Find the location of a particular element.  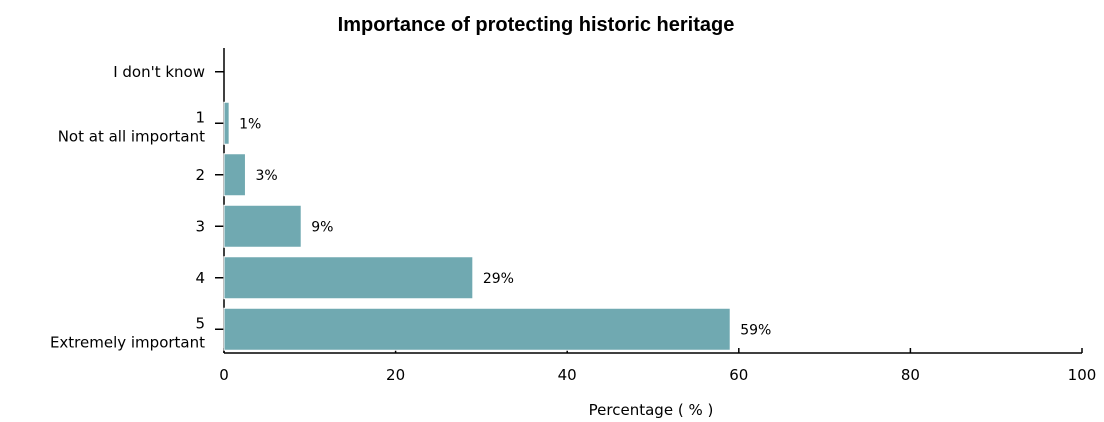

x-tick-label-3: 60 is located at coordinates (738, 375).